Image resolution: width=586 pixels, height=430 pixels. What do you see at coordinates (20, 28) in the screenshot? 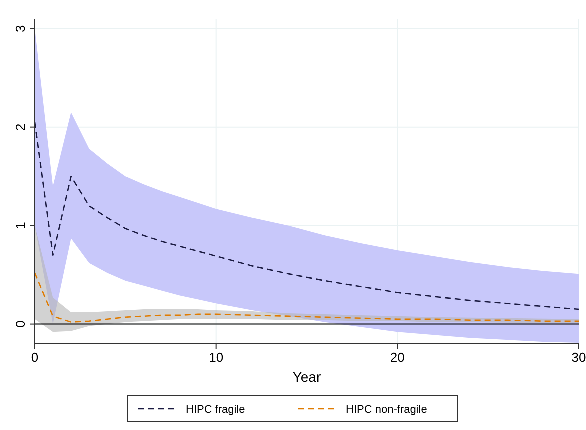
I see `y-tick-label: 3` at bounding box center [20, 28].